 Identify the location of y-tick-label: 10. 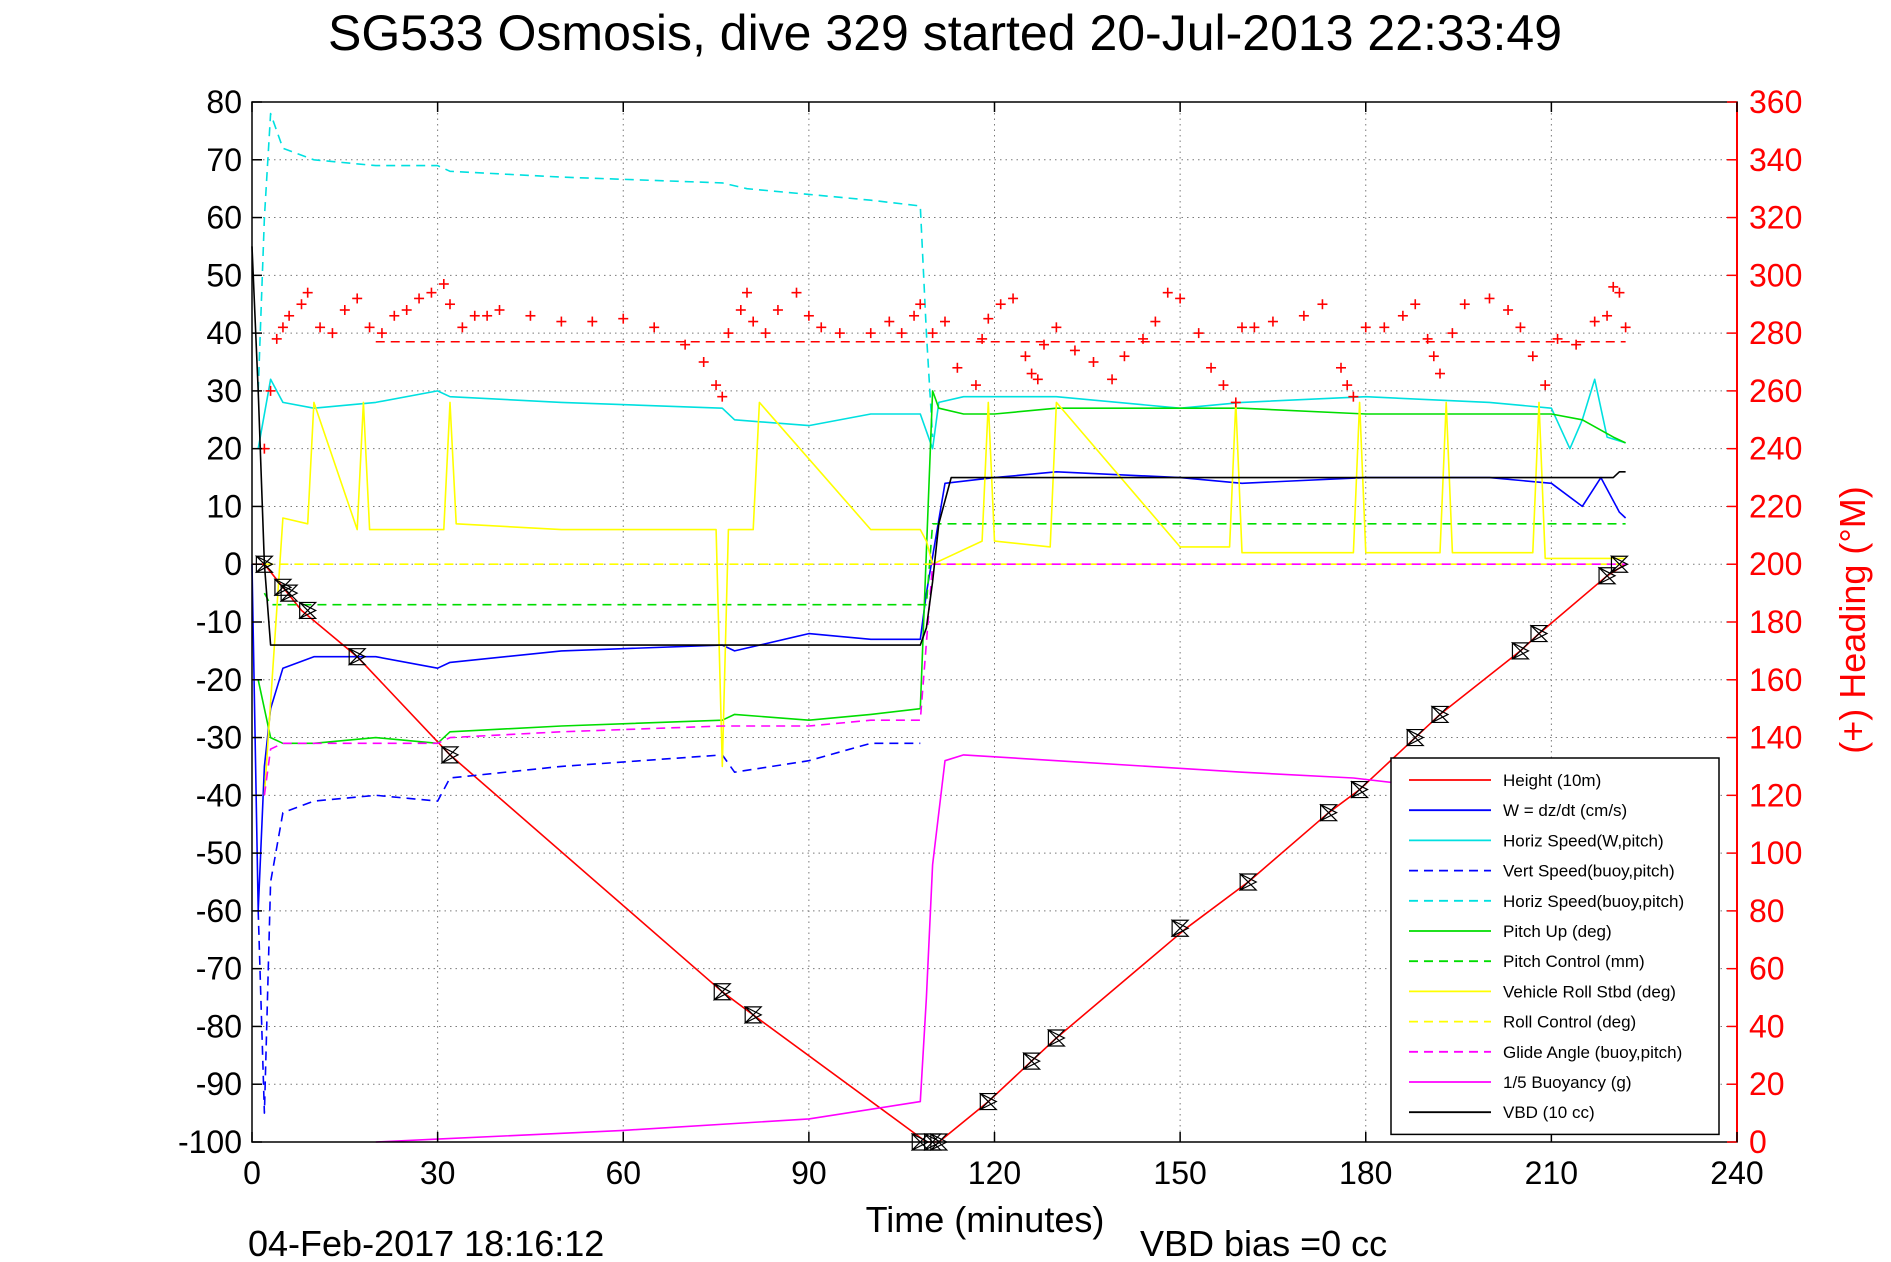
(224, 506).